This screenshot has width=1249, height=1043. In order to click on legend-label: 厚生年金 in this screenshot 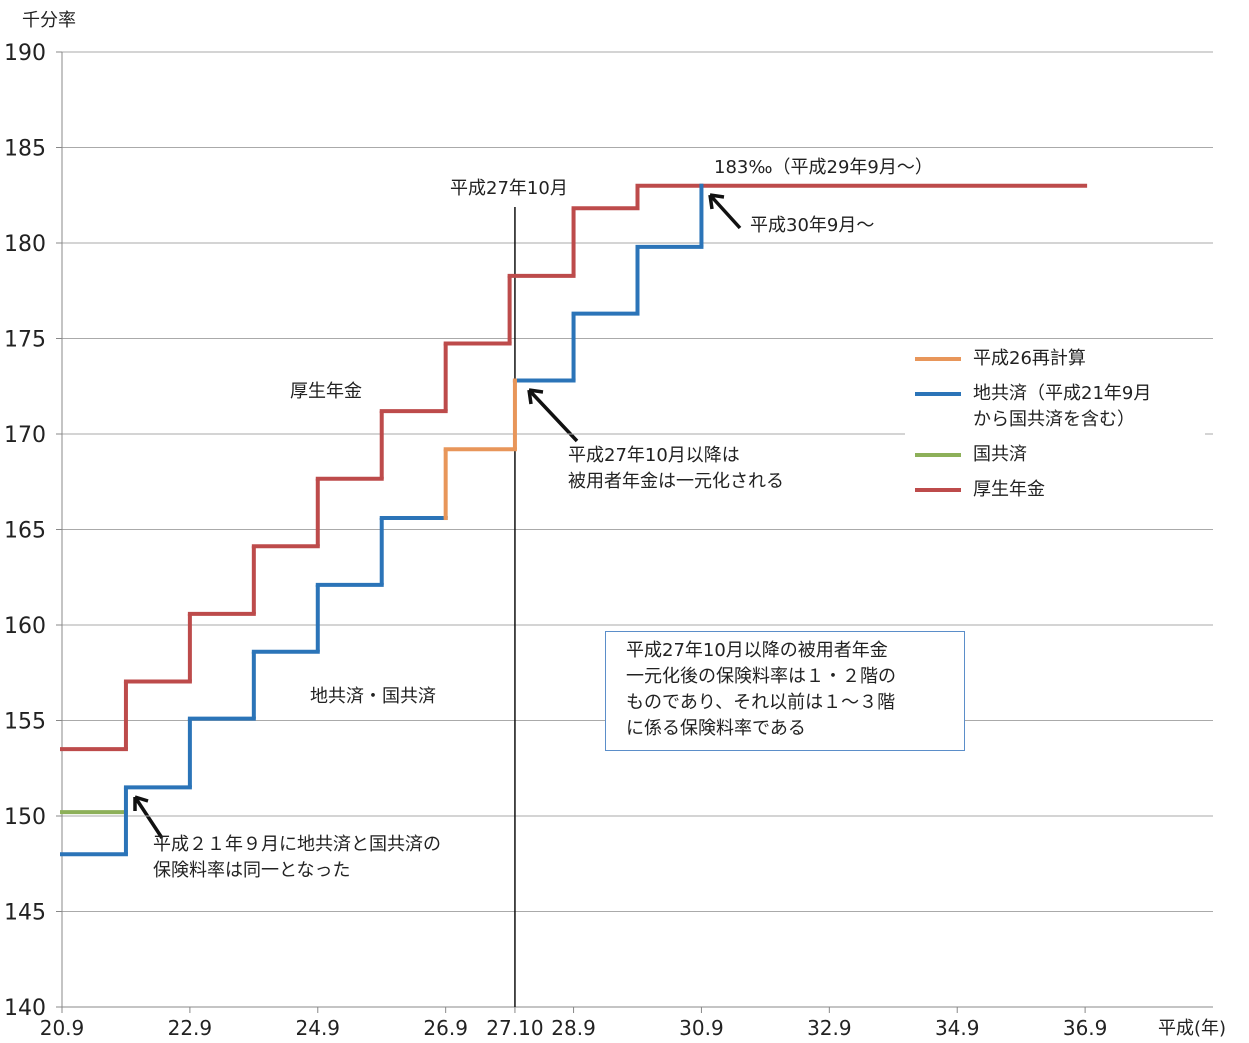, I will do `click(1009, 489)`.